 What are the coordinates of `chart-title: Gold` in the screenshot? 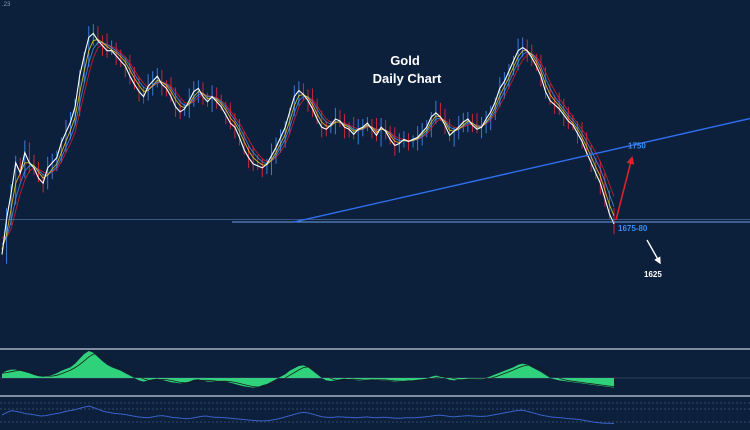 It's located at (405, 60).